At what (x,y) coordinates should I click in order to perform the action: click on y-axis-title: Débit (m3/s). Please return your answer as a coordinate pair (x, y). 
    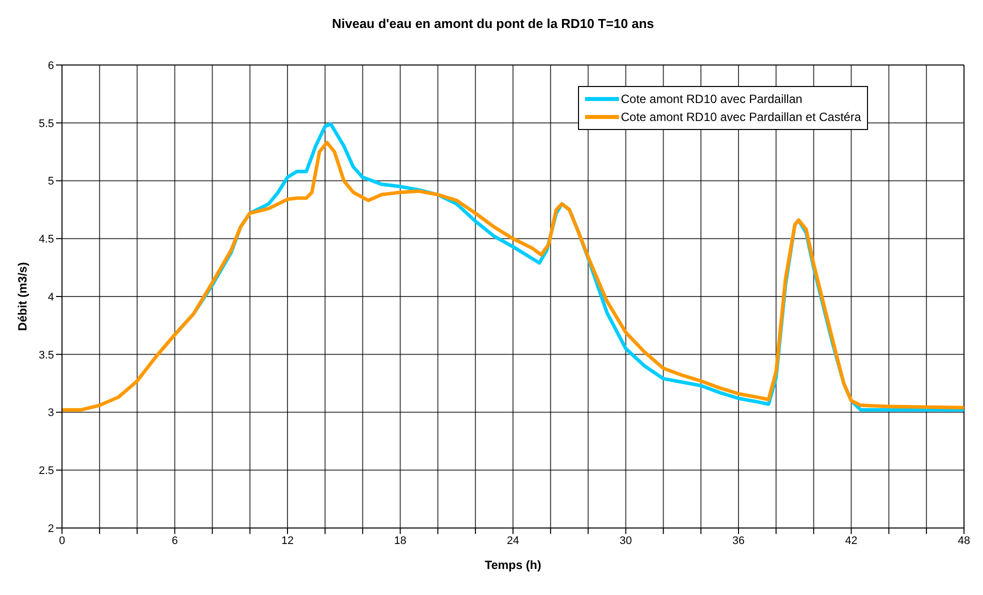
    Looking at the image, I should click on (22, 296).